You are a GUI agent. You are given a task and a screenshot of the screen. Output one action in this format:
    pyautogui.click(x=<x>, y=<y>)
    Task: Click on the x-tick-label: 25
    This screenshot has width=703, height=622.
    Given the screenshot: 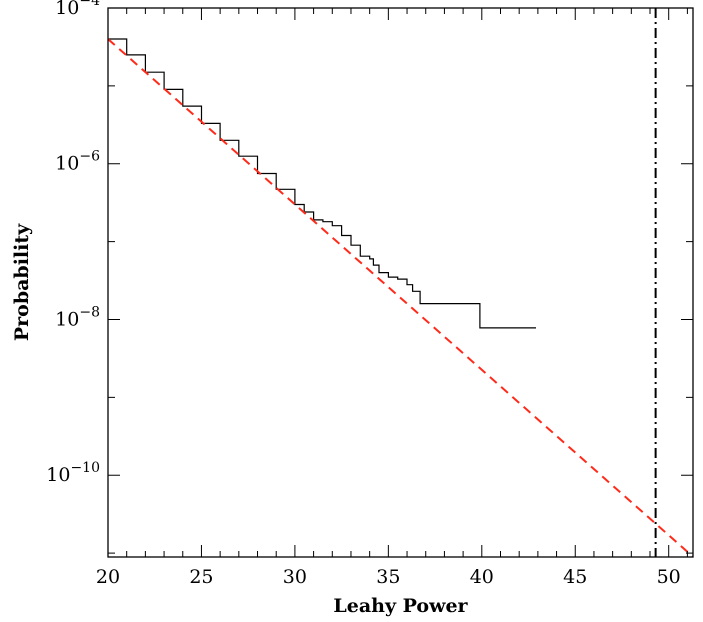 What is the action you would take?
    pyautogui.click(x=201, y=577)
    